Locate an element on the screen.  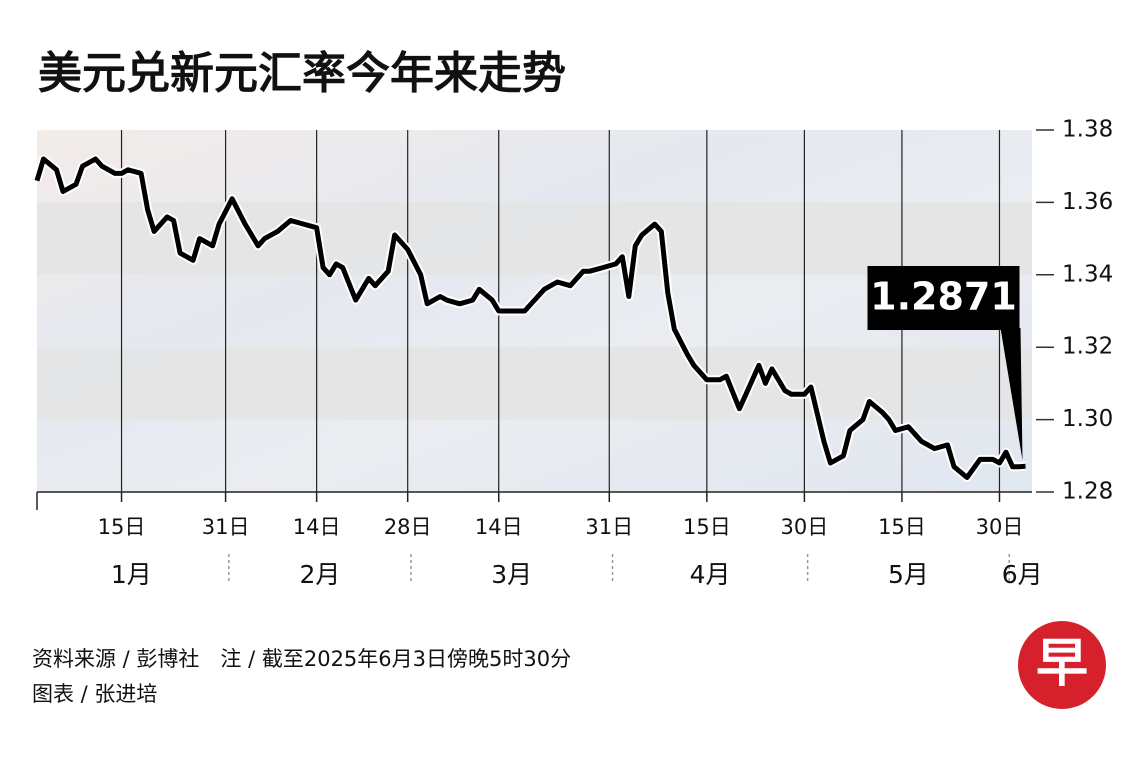
annotation-text: 1.2871 is located at coordinates (943, 297).